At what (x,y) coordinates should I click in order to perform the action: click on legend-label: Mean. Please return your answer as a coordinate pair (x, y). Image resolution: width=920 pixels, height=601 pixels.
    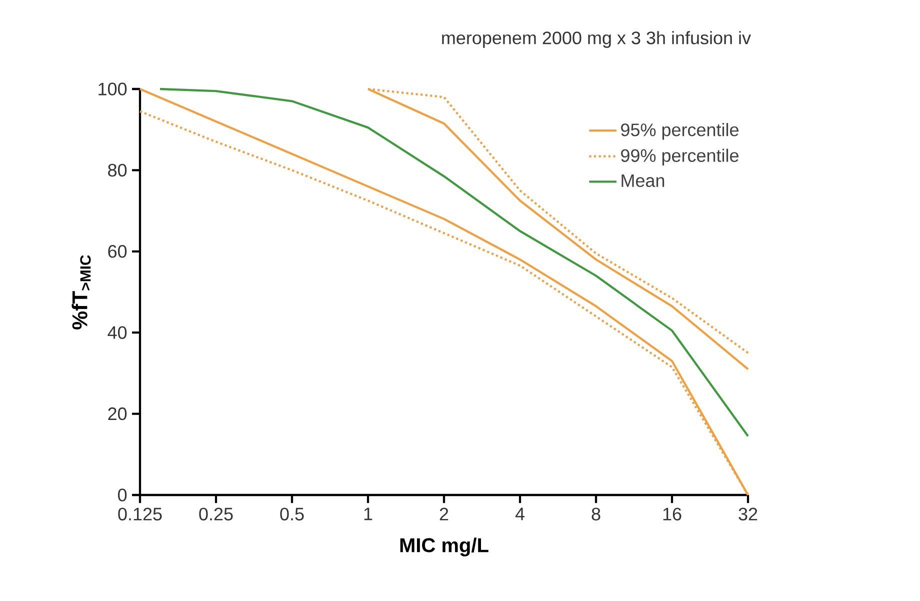
    Looking at the image, I should click on (643, 180).